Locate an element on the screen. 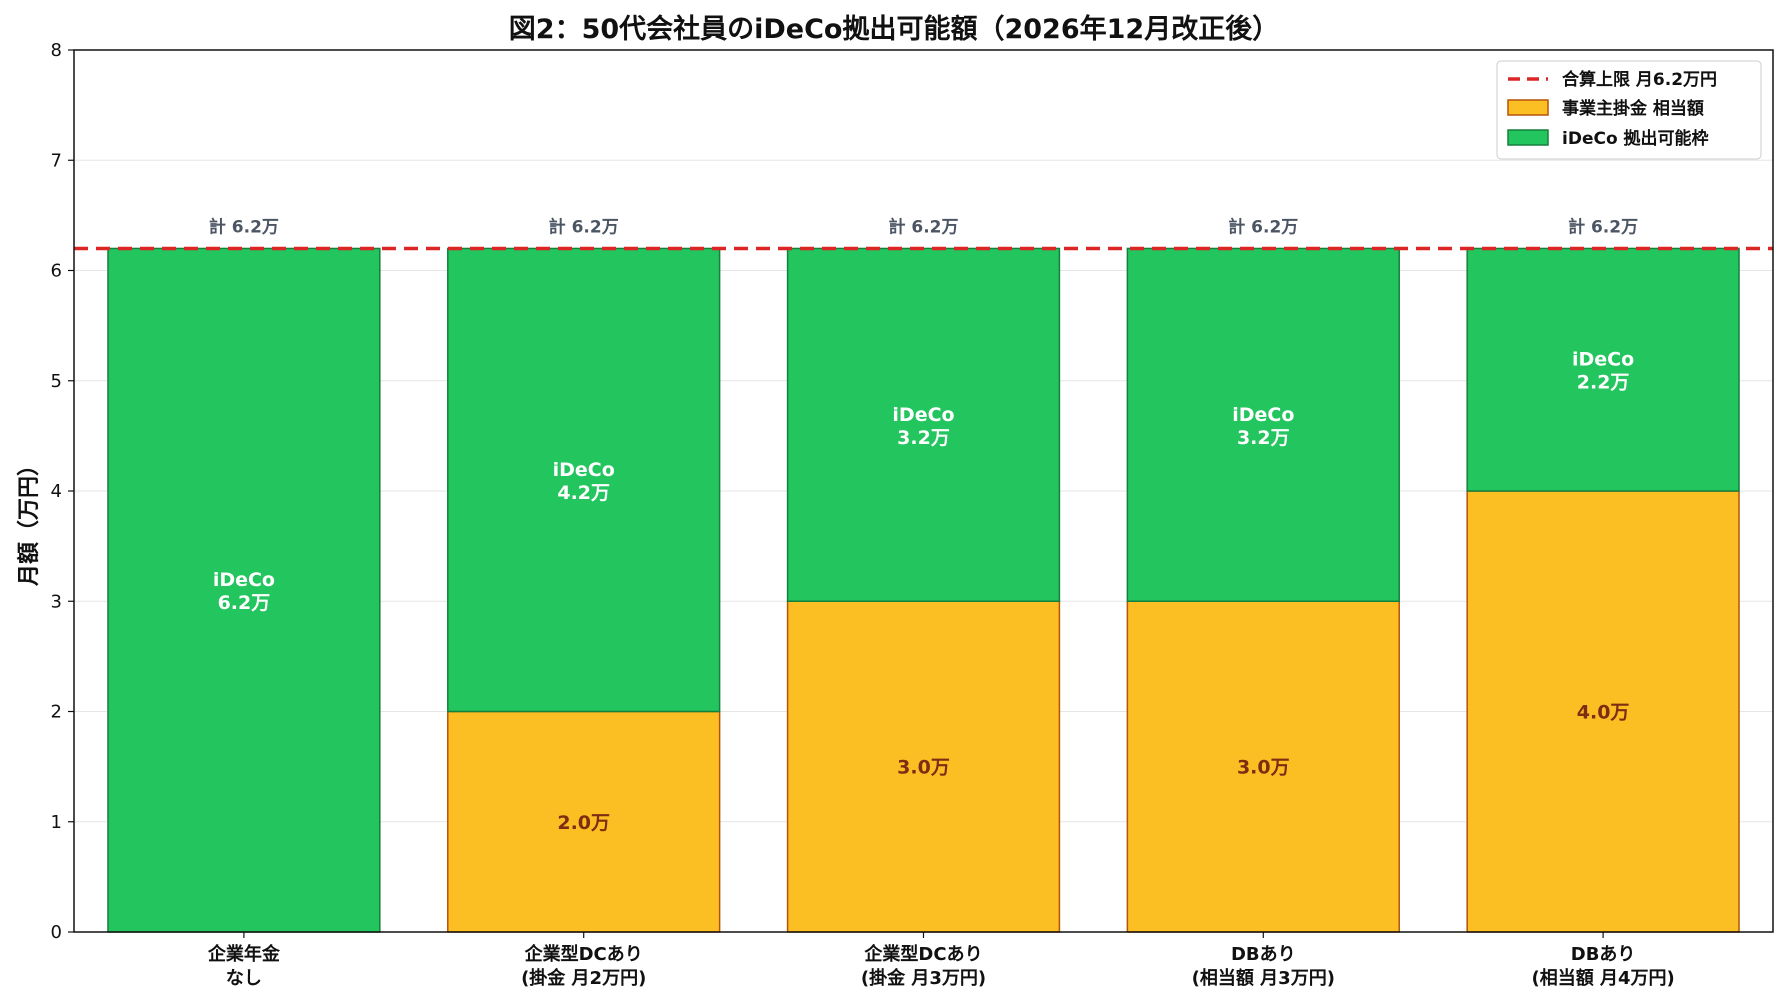 The width and height of the screenshot is (1783, 1004). chart-title: 図2：50代会社員のiDeCo拠出可能額（2026年12月改正後） is located at coordinates (894, 29).